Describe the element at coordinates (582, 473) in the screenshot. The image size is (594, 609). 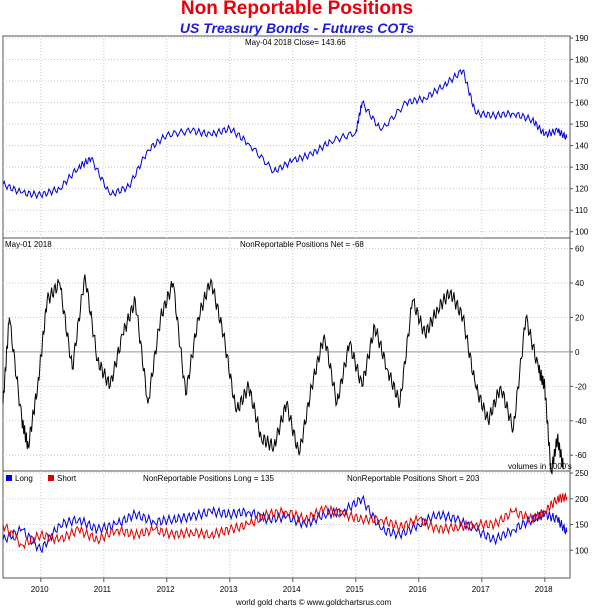
I see `y-tick-label: 250` at that location.